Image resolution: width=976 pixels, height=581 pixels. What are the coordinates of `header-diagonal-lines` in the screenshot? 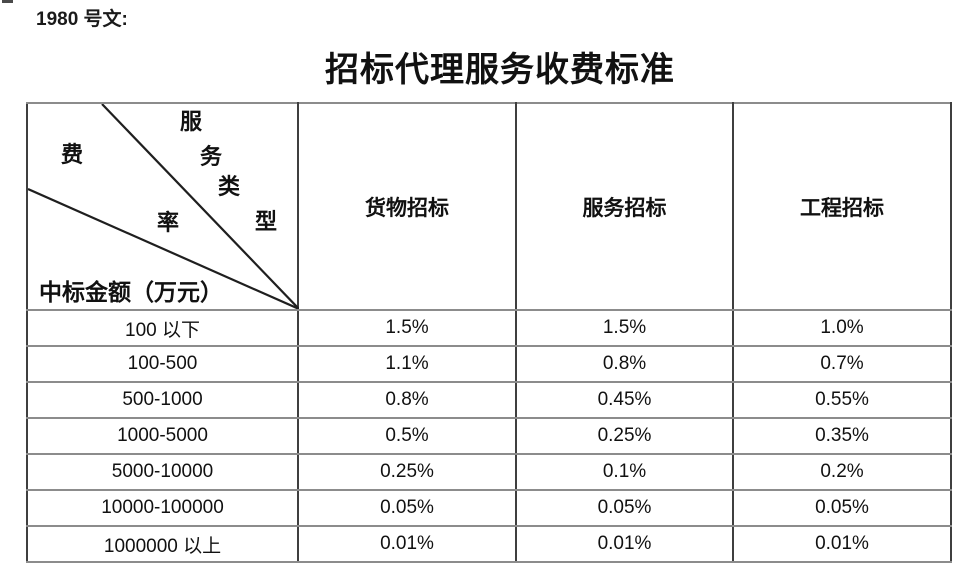 It's located at (163, 206).